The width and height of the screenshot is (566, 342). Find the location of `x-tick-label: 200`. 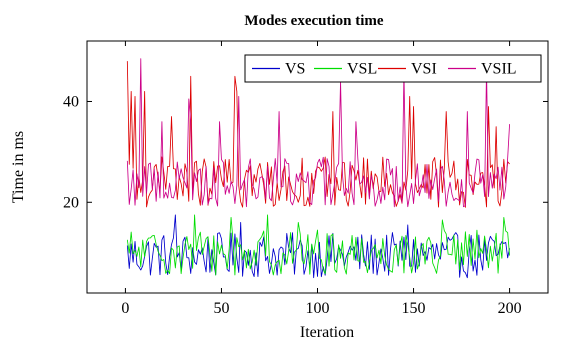

x-tick-label: 200 is located at coordinates (510, 308).